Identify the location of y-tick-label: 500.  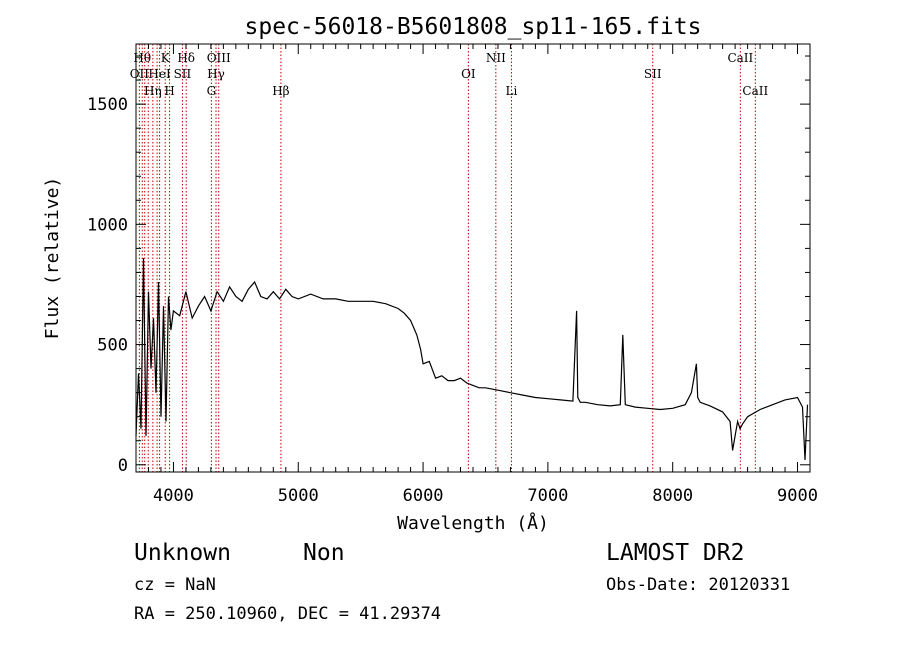
(112, 346).